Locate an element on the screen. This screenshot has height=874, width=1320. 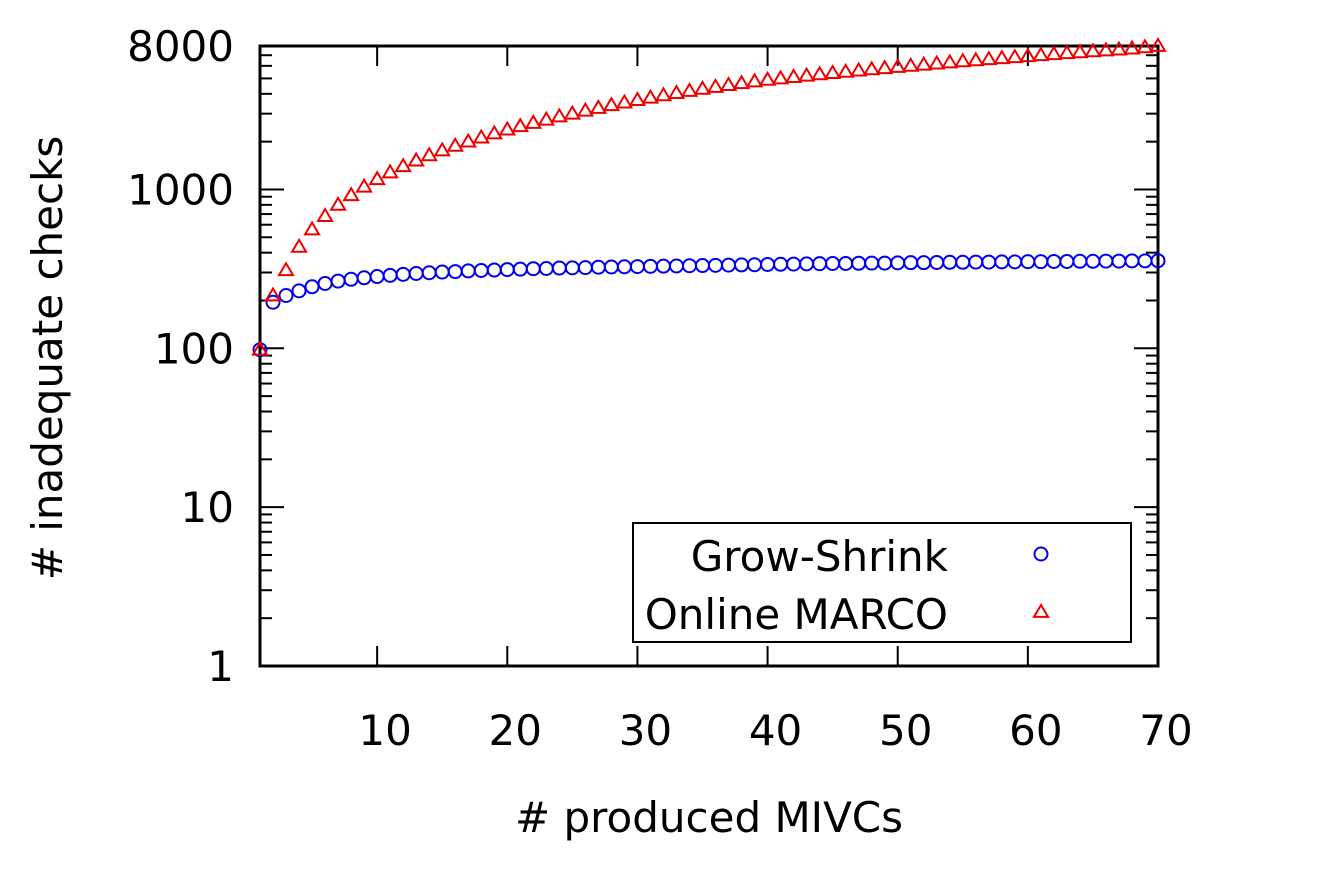
legend-label: Online MARCO is located at coordinates (796, 614).